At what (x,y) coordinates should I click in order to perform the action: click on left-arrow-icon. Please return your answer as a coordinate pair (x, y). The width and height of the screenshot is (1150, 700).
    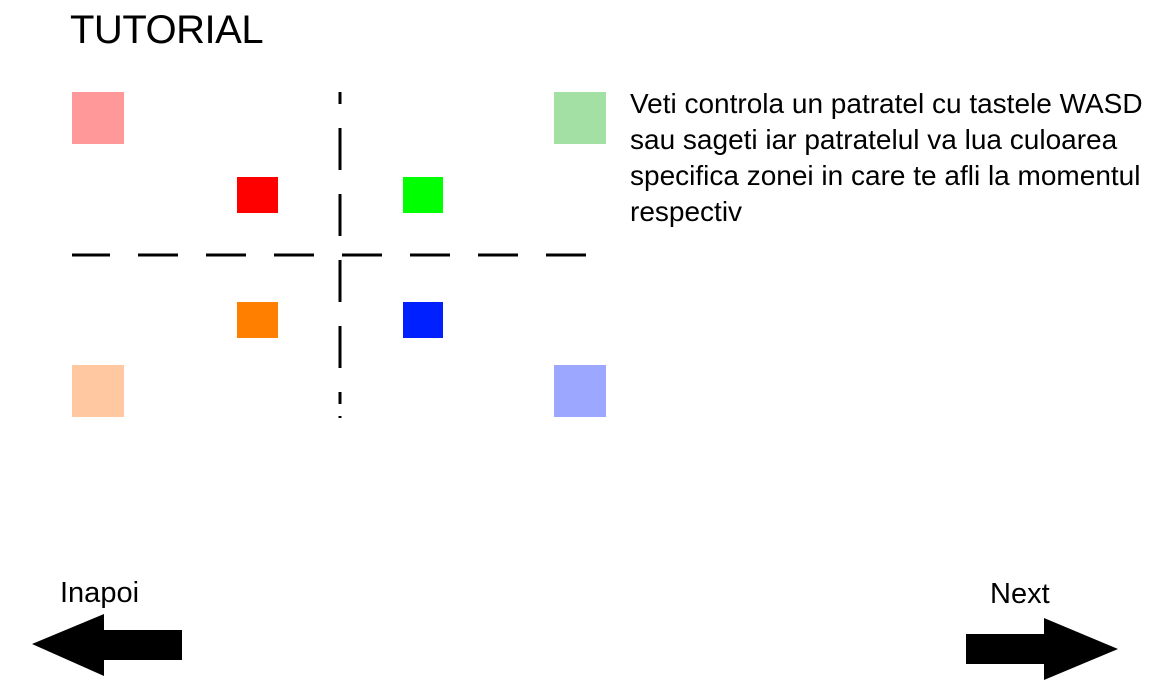
    Looking at the image, I should click on (108, 645).